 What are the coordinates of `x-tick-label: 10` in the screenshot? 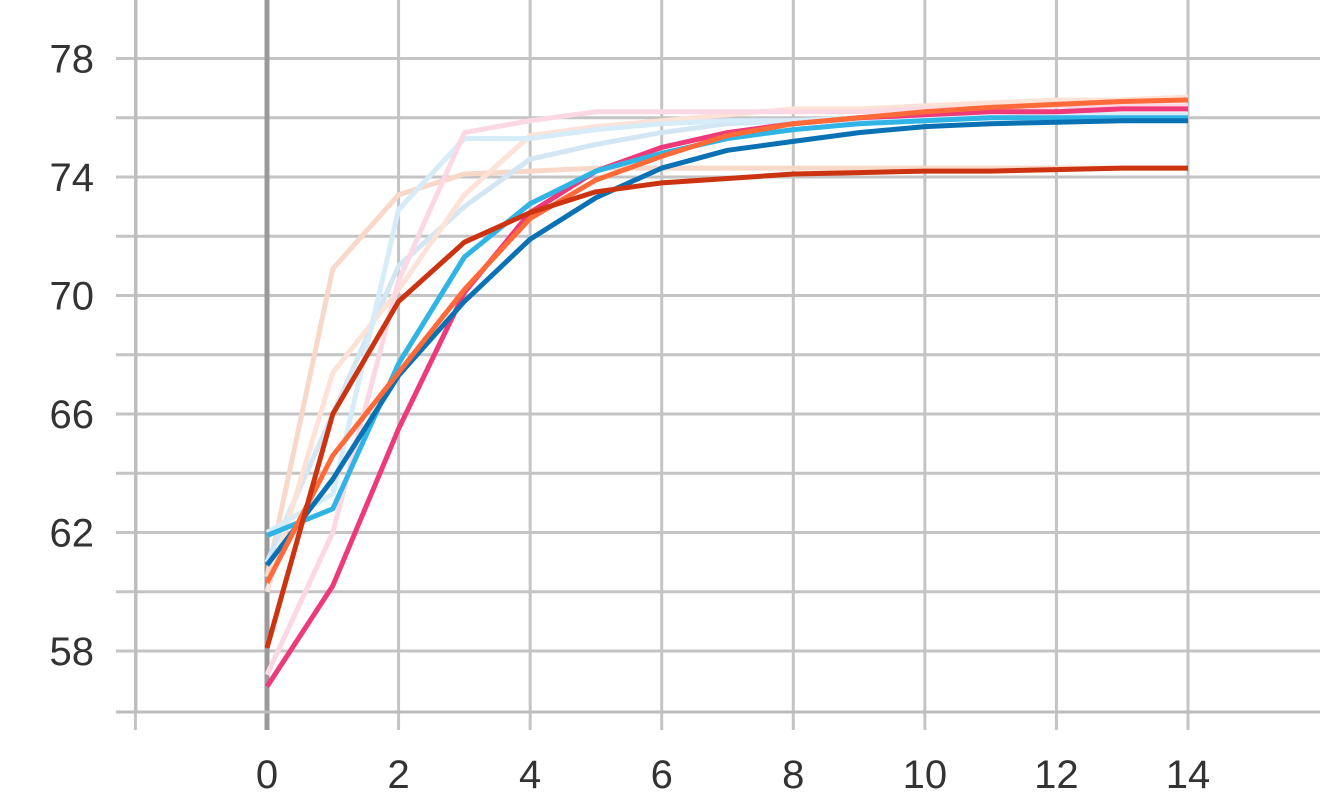 It's located at (925, 775).